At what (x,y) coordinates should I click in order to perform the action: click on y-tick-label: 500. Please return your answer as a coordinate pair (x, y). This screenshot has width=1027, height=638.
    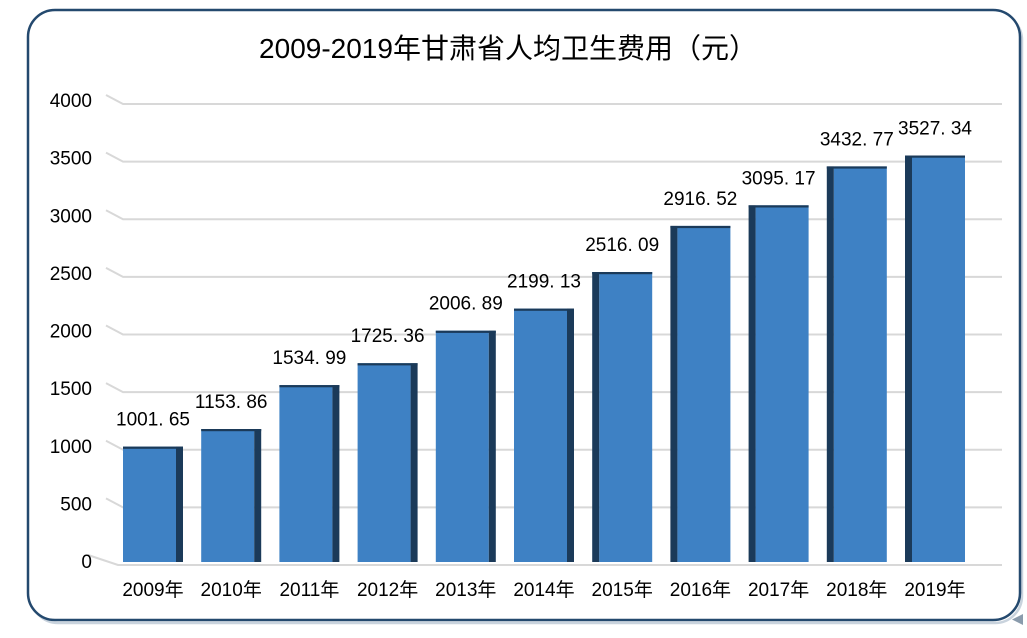
    Looking at the image, I should click on (76, 504).